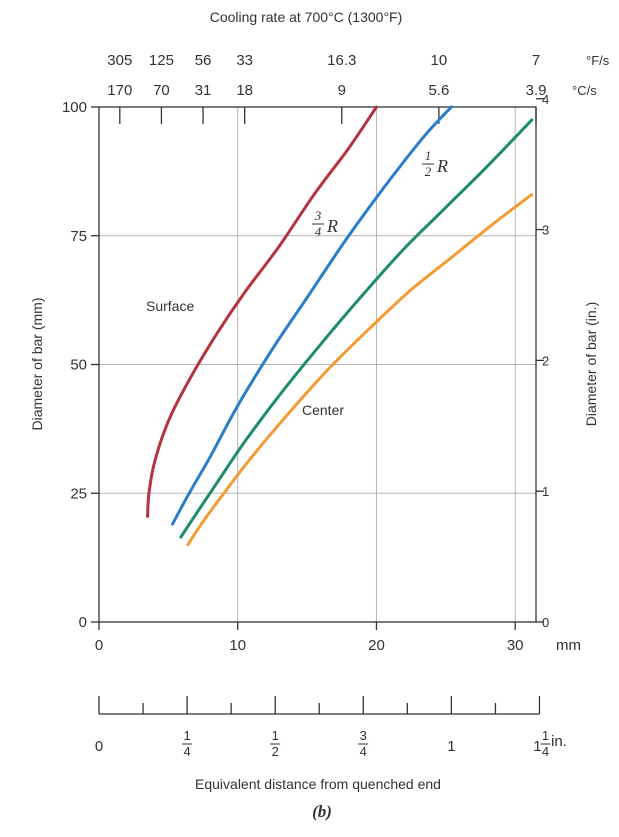  I want to click on top-f-label: 7, so click(536, 60).